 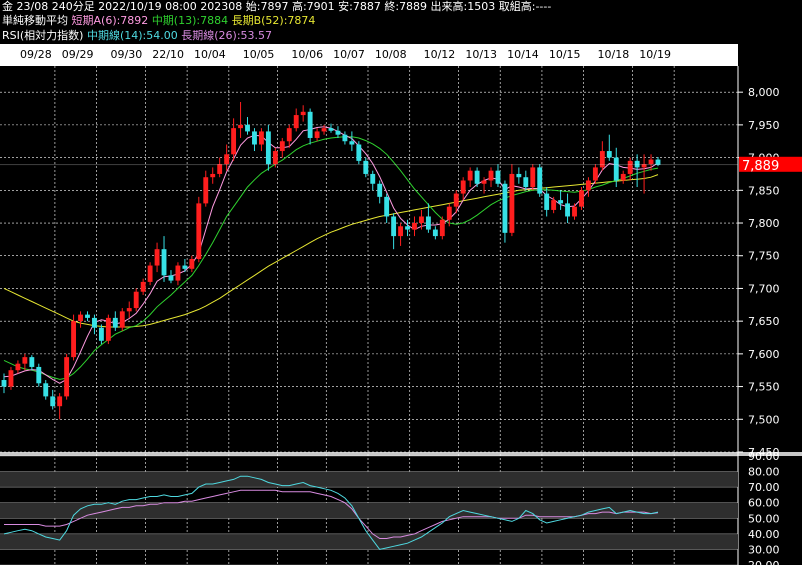 I want to click on date-tick-label: 09/30, so click(x=126, y=54).